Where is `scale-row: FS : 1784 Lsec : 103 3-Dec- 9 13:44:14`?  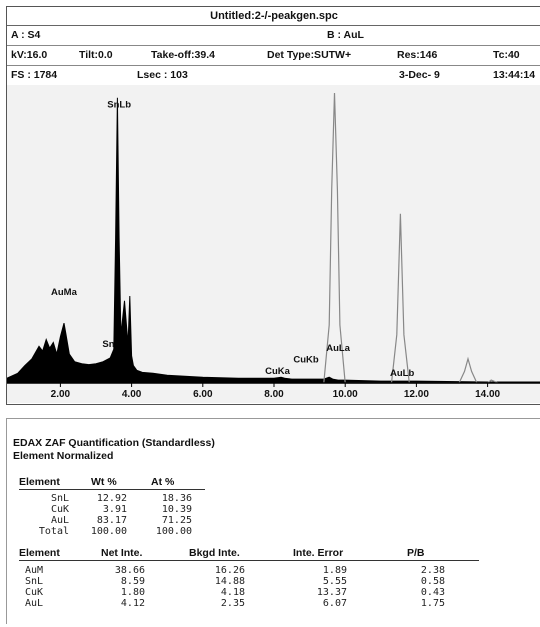 scale-row: FS : 1784 Lsec : 103 3-Dec- 9 13:44:14 is located at coordinates (273, 76).